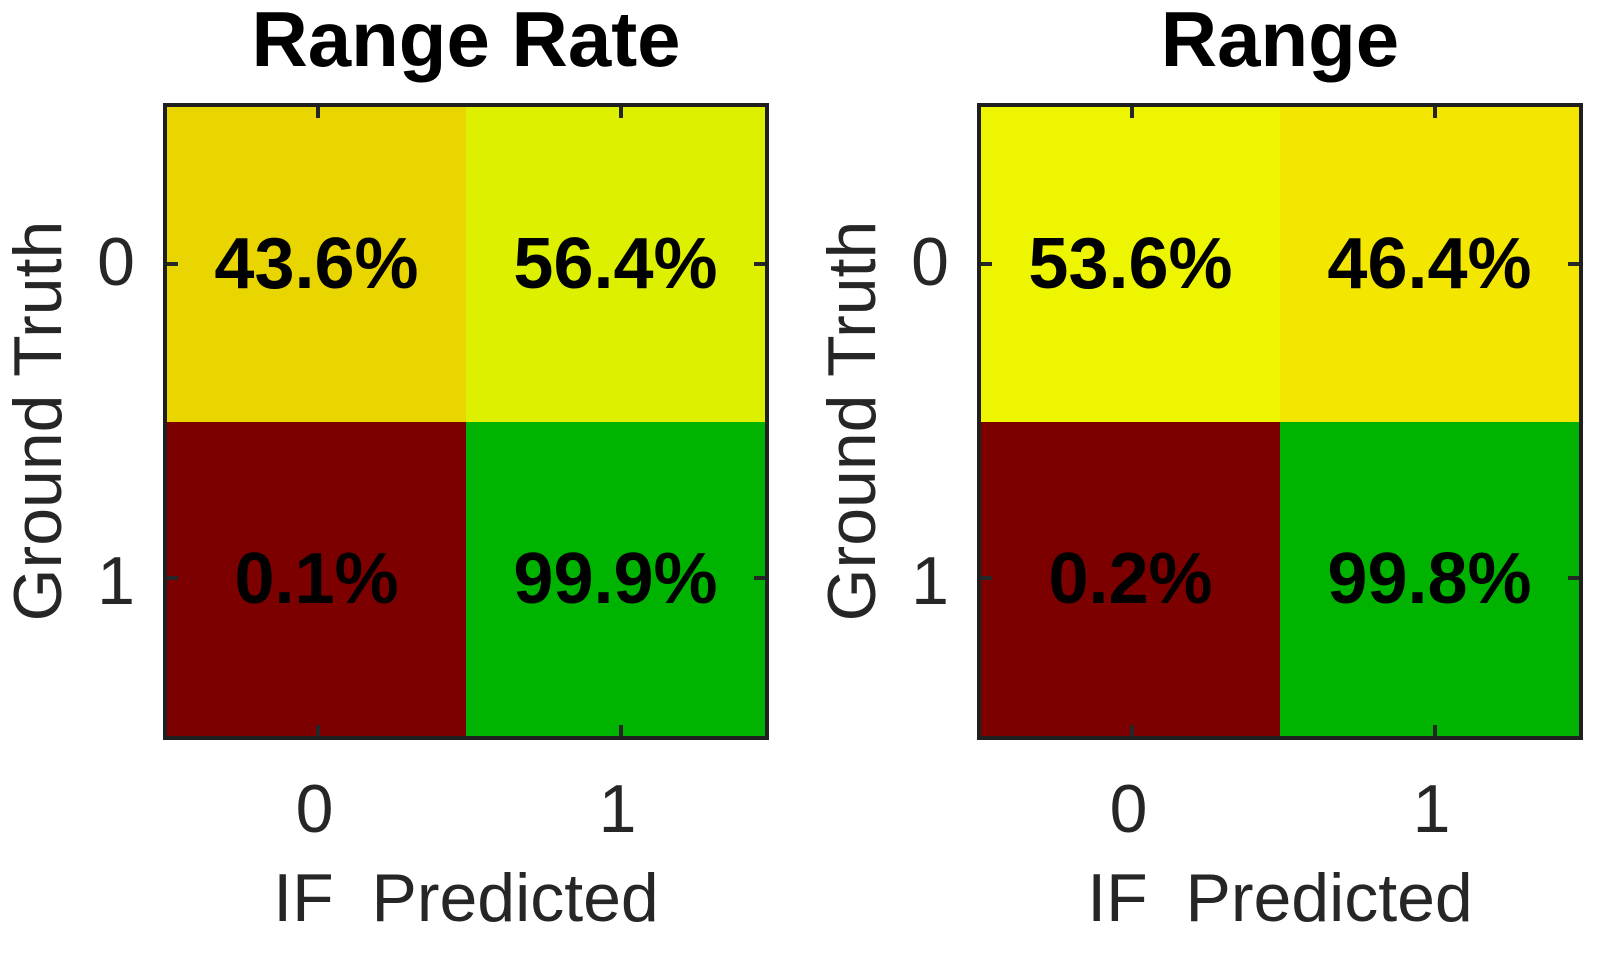  I want to click on matrix-cell-r1c0: 0.1%, so click(316, 578).